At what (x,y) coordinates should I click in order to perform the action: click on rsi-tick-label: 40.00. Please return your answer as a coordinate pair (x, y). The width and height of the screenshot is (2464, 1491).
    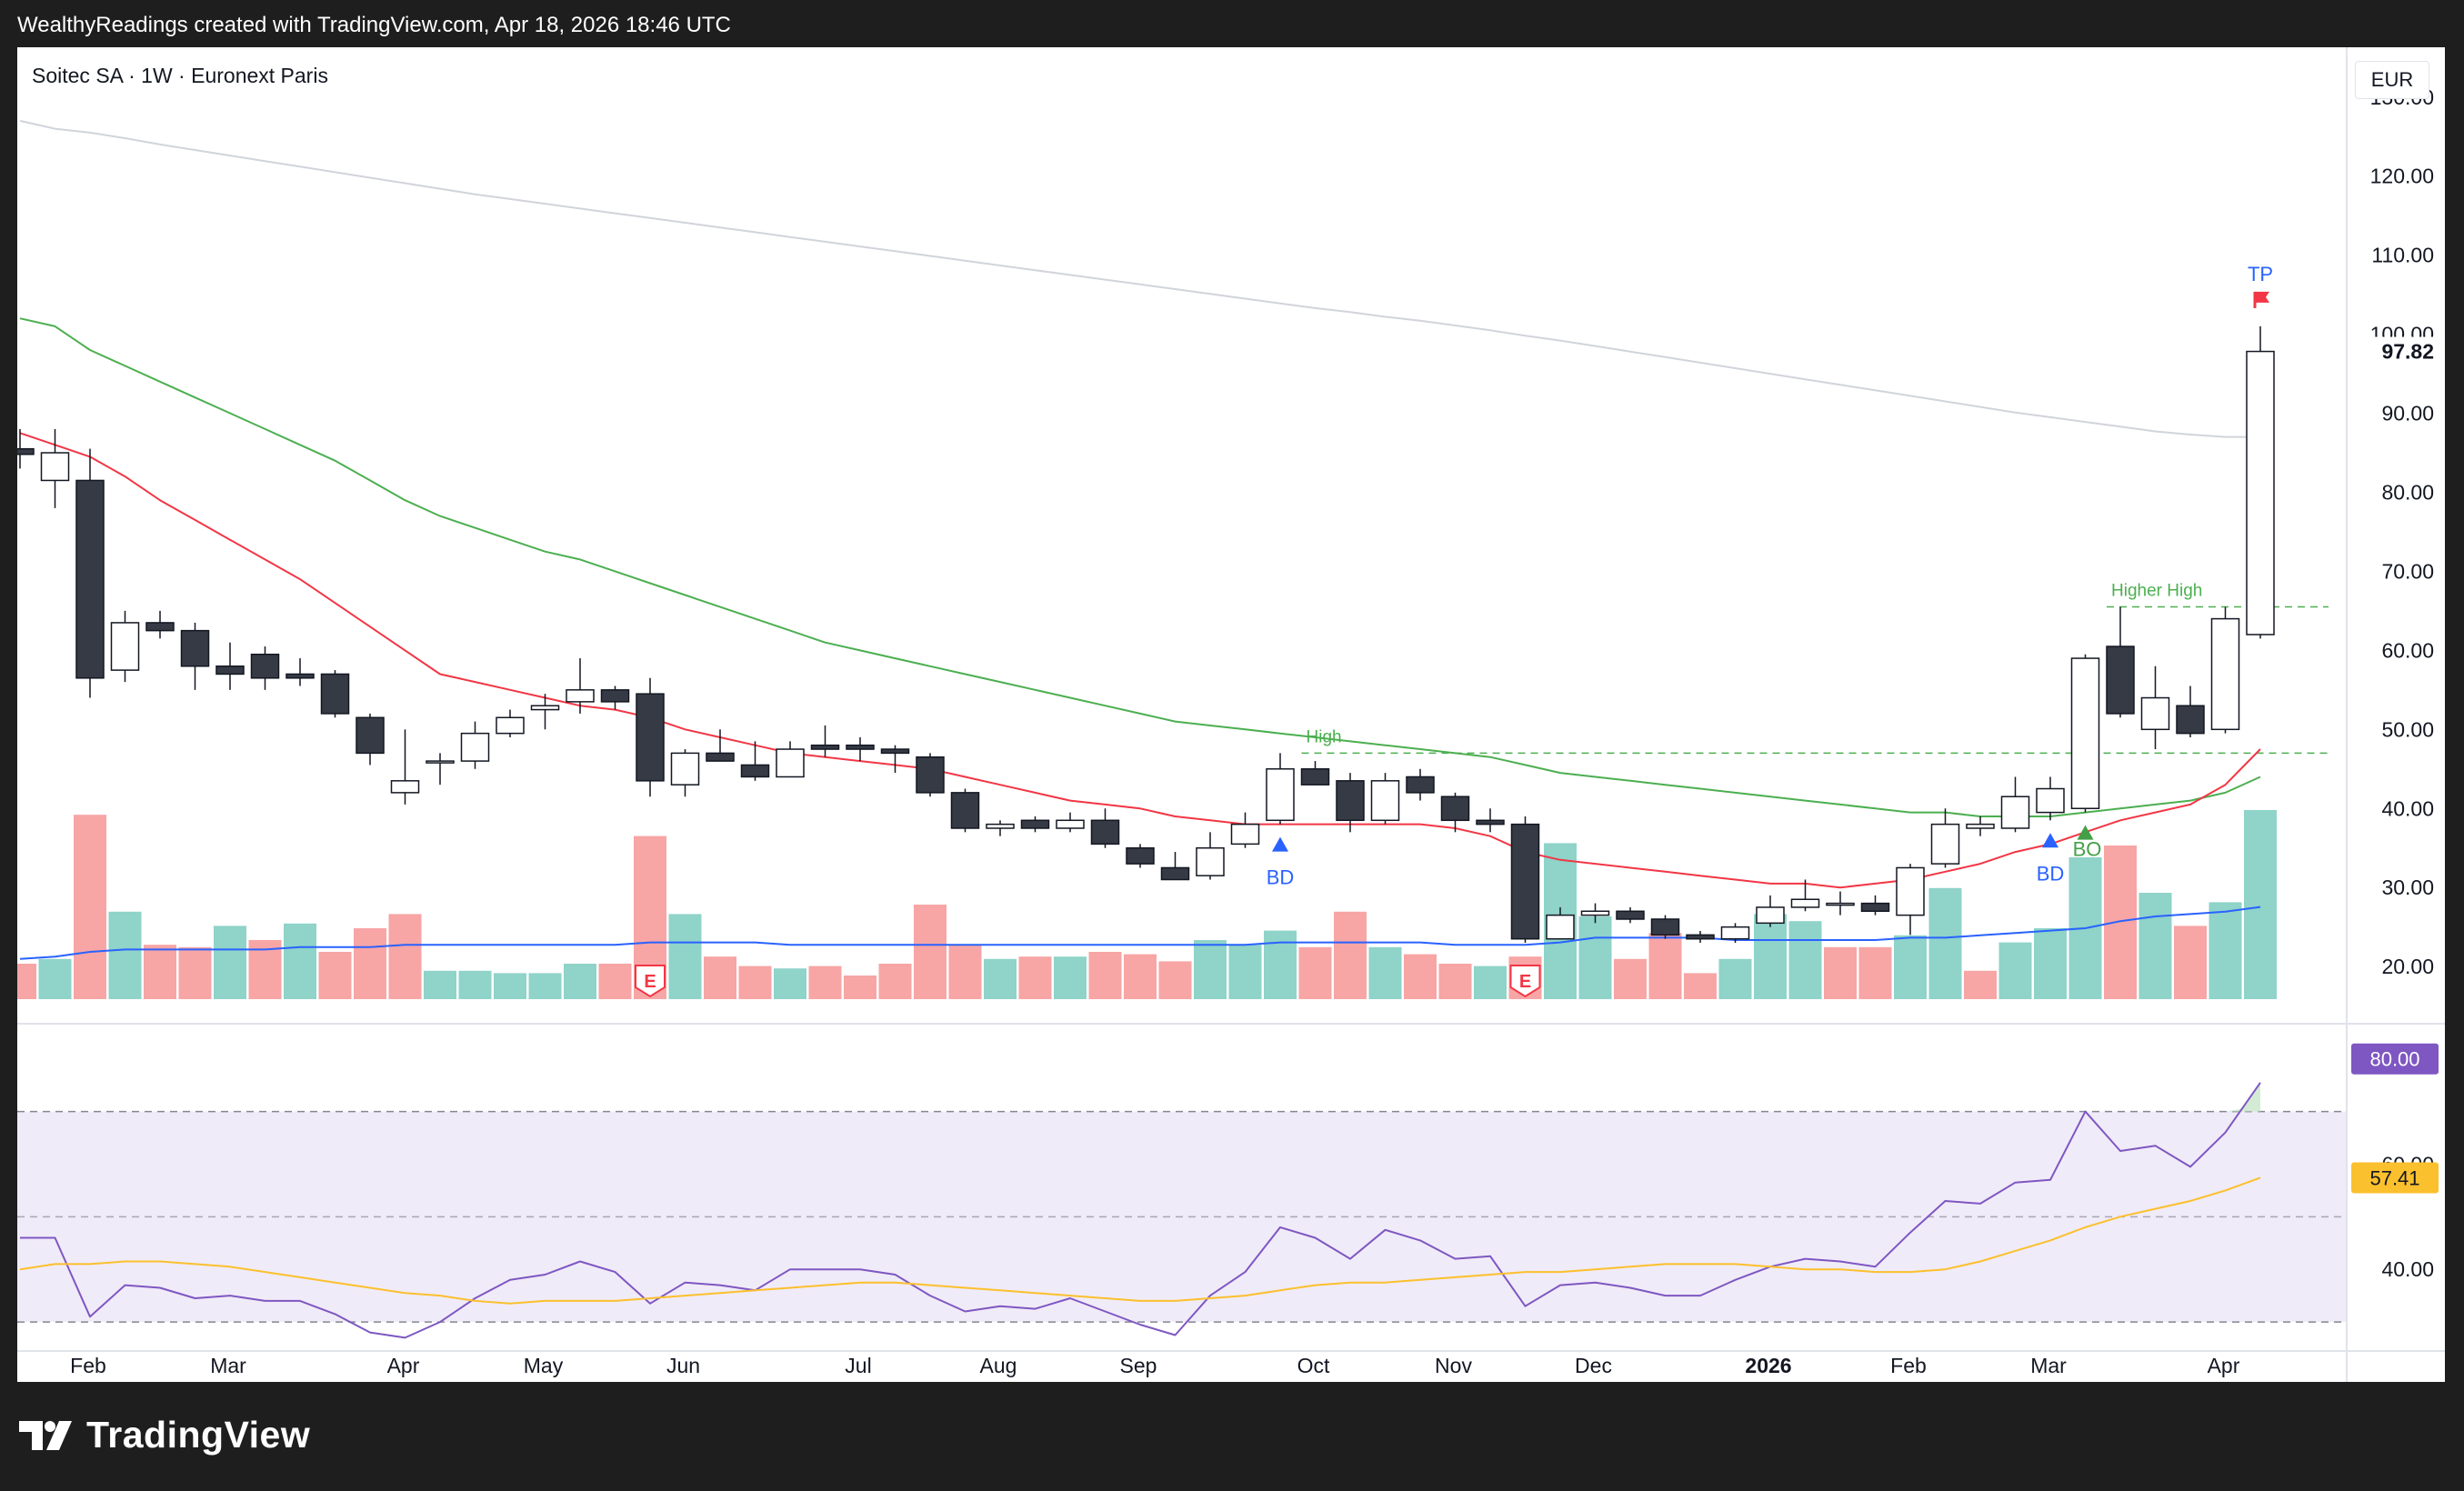
    Looking at the image, I should click on (2407, 1269).